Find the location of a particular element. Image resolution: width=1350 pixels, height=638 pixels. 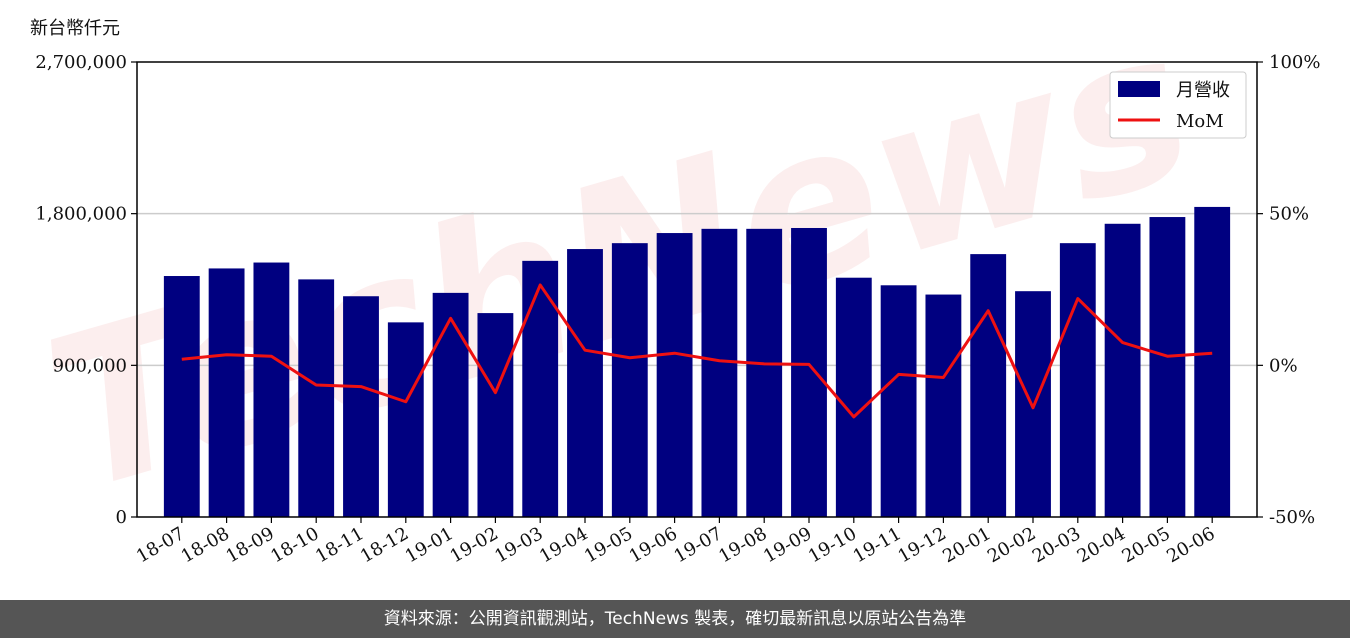

y-left-tick-label: 2,700,000 is located at coordinates (81, 62).